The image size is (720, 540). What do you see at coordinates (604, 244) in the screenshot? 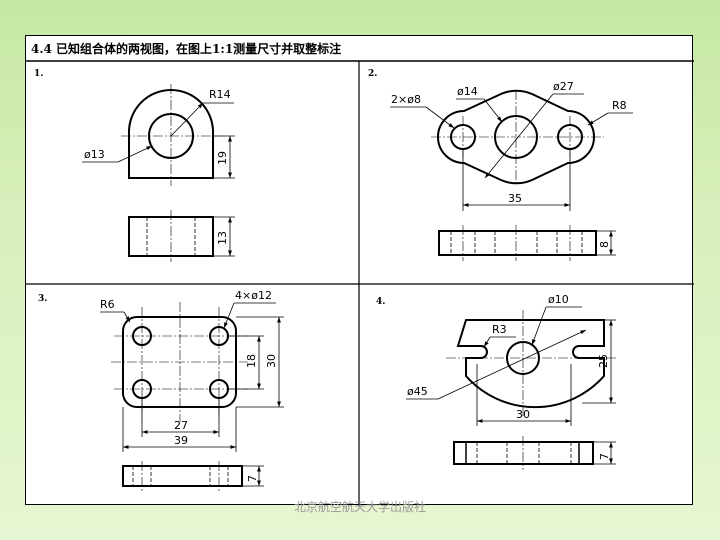
I see `p2-thickness-label: 8` at bounding box center [604, 244].